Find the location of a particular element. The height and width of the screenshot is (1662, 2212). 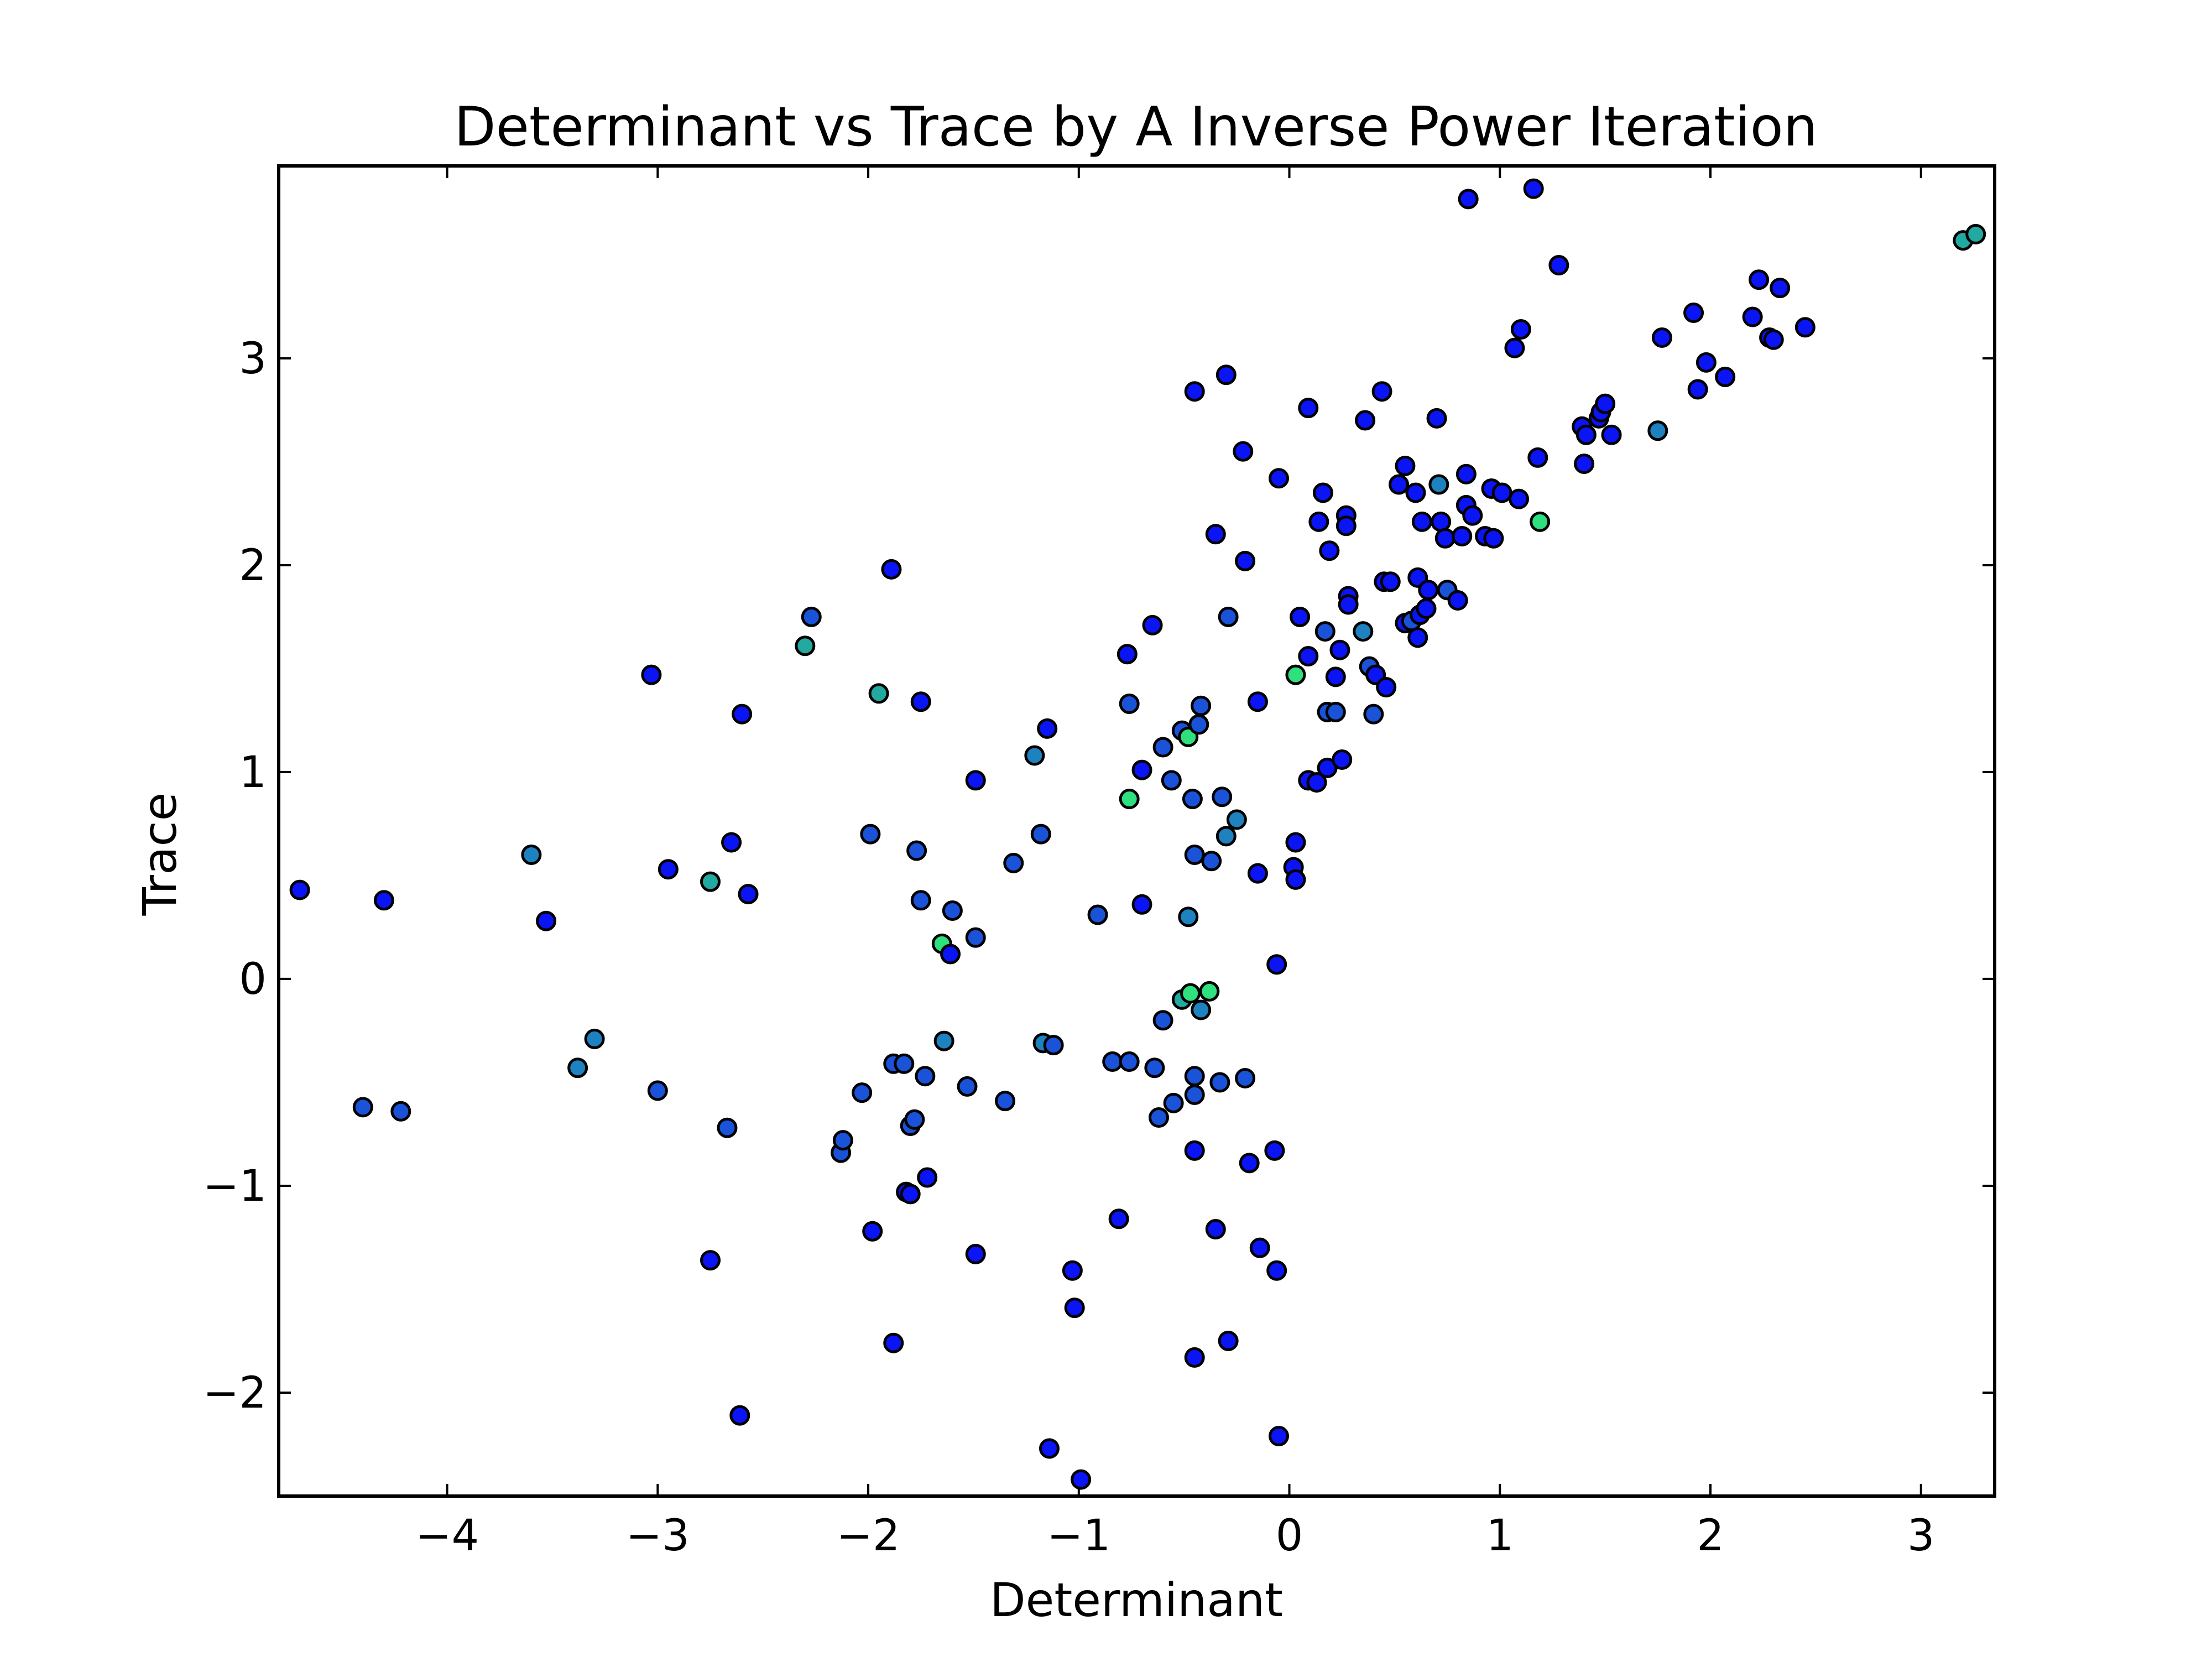

x-tick-label: −2 is located at coordinates (868, 1536).